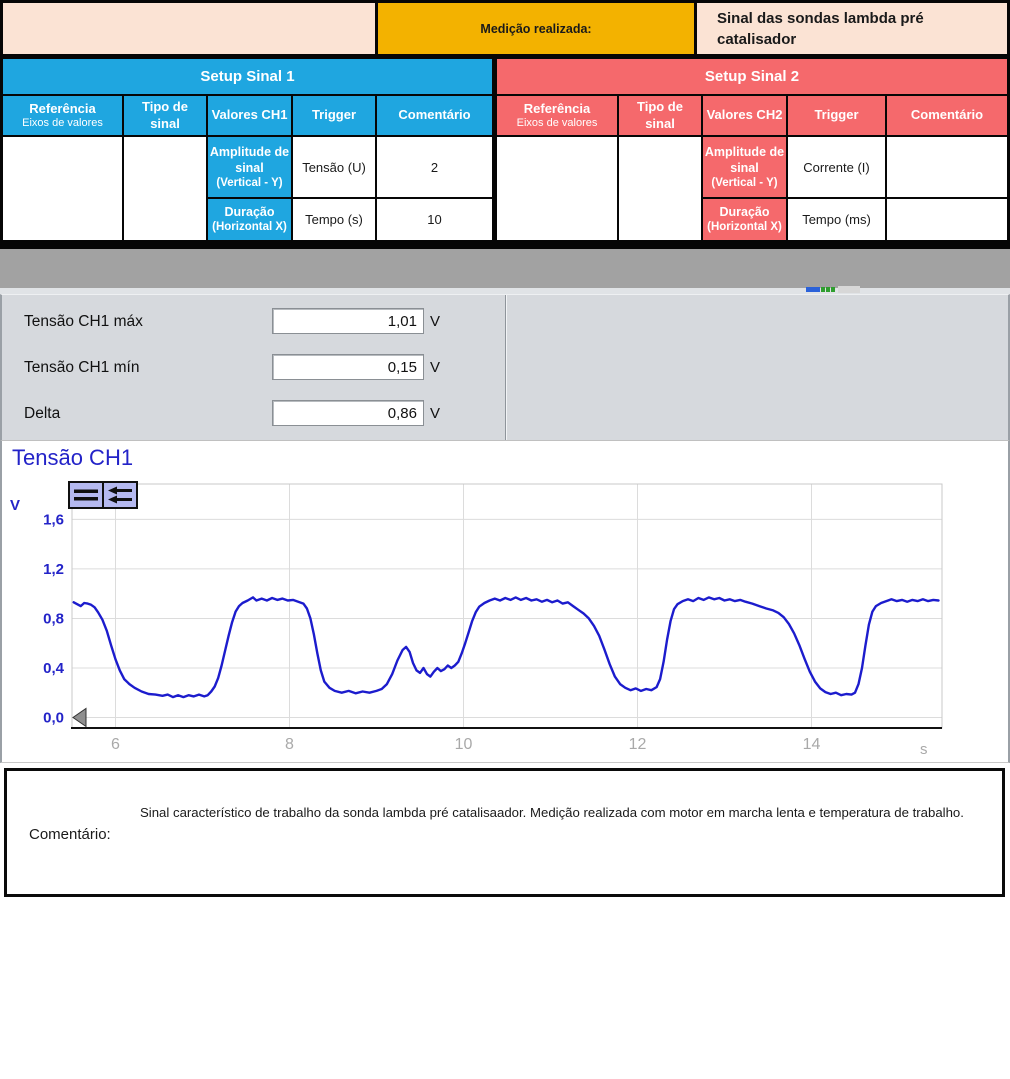 The width and height of the screenshot is (1010, 1079). I want to click on zoom-reset-button, so click(86, 495).